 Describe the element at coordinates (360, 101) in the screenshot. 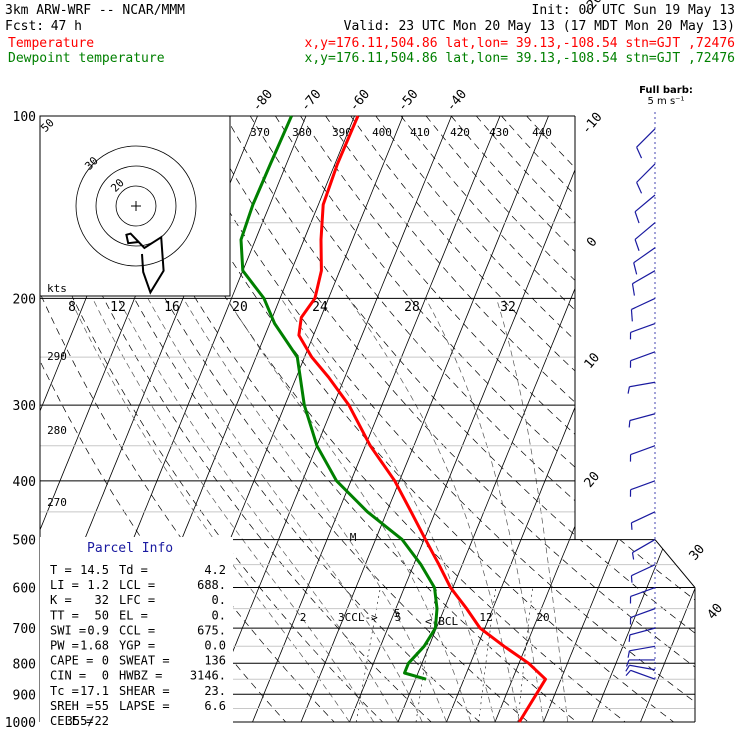

I see `isotherm-label--60: -60` at that location.